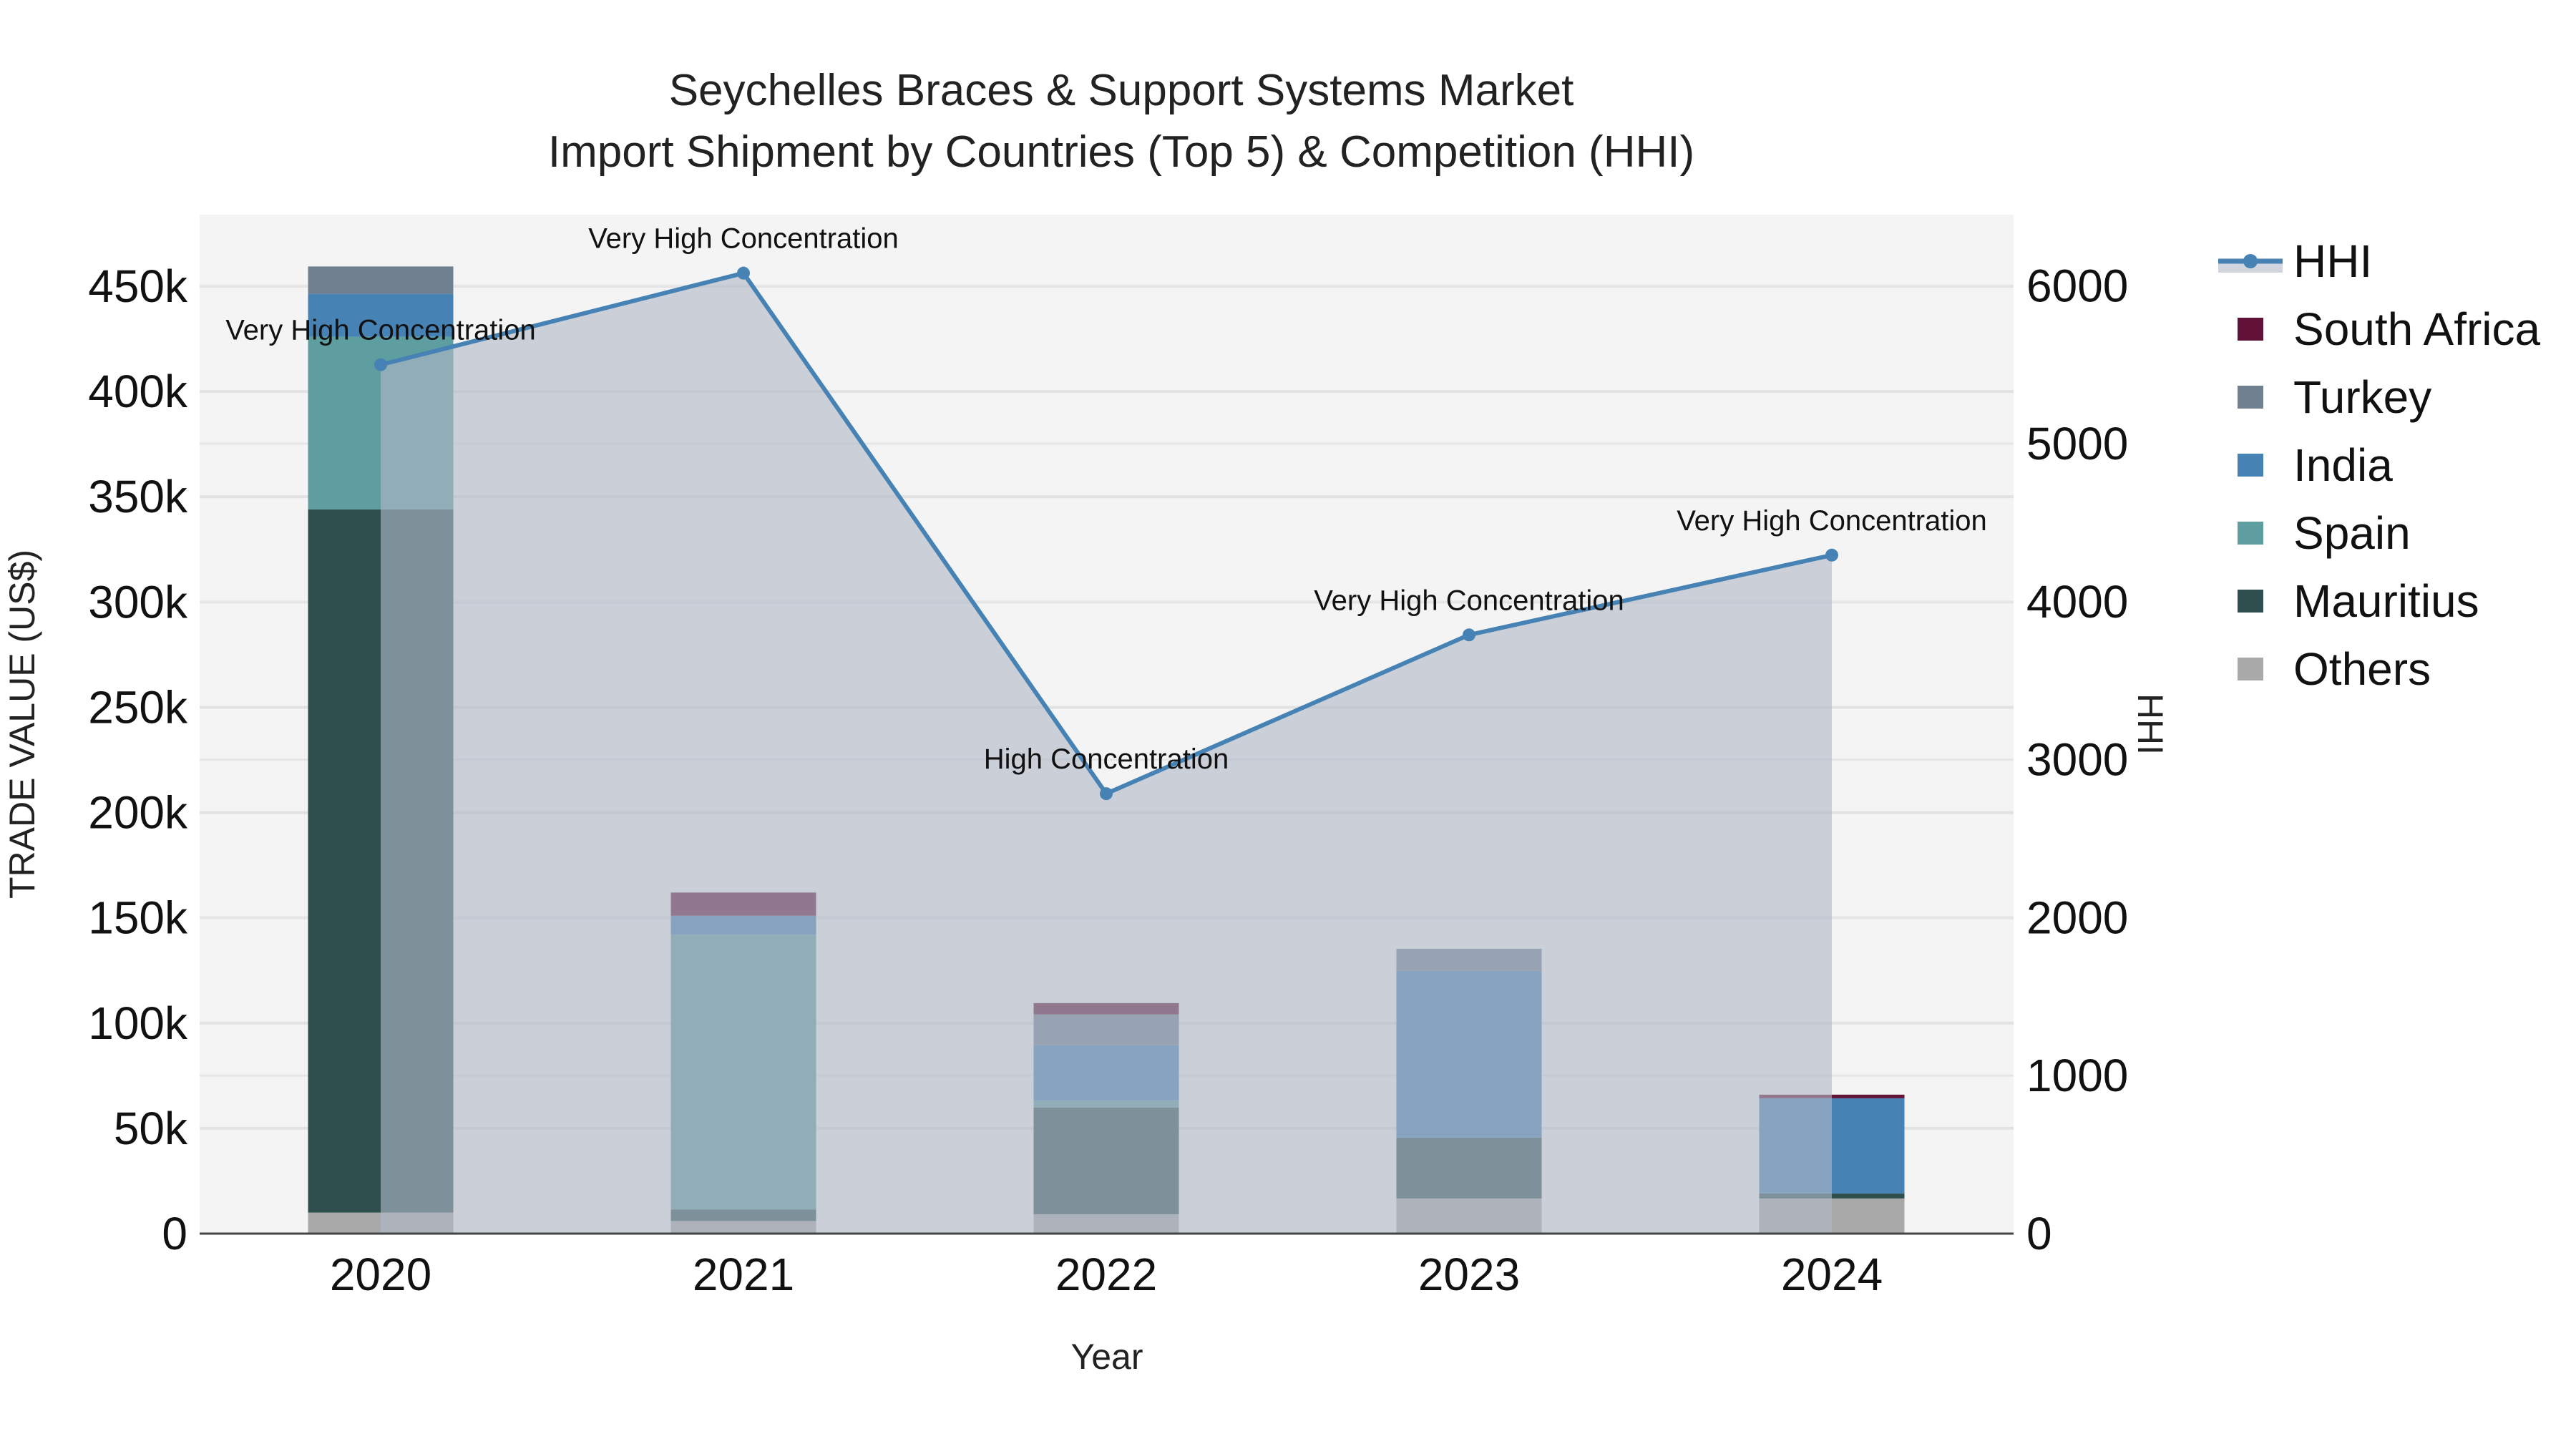 The width and height of the screenshot is (2576, 1449). What do you see at coordinates (2250, 601) in the screenshot?
I see `legend-swatch-mauritius` at bounding box center [2250, 601].